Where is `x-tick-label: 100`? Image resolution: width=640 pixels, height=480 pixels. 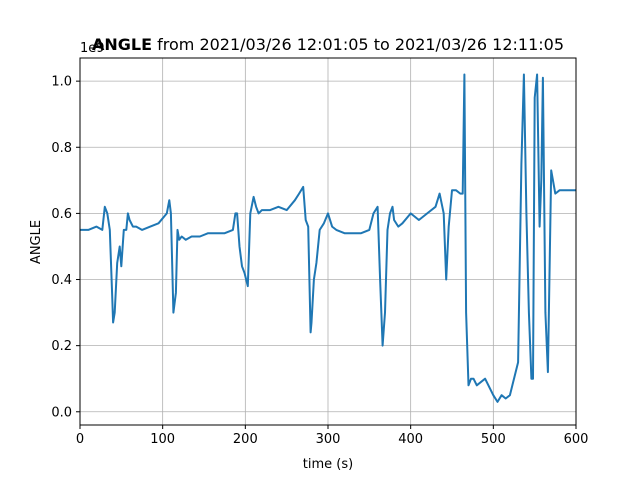 x-tick-label: 100 is located at coordinates (162, 439).